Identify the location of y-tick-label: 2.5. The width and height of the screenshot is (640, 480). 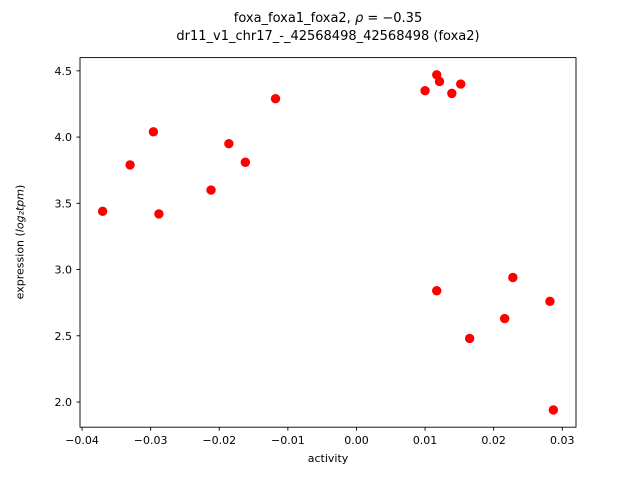
(64, 336).